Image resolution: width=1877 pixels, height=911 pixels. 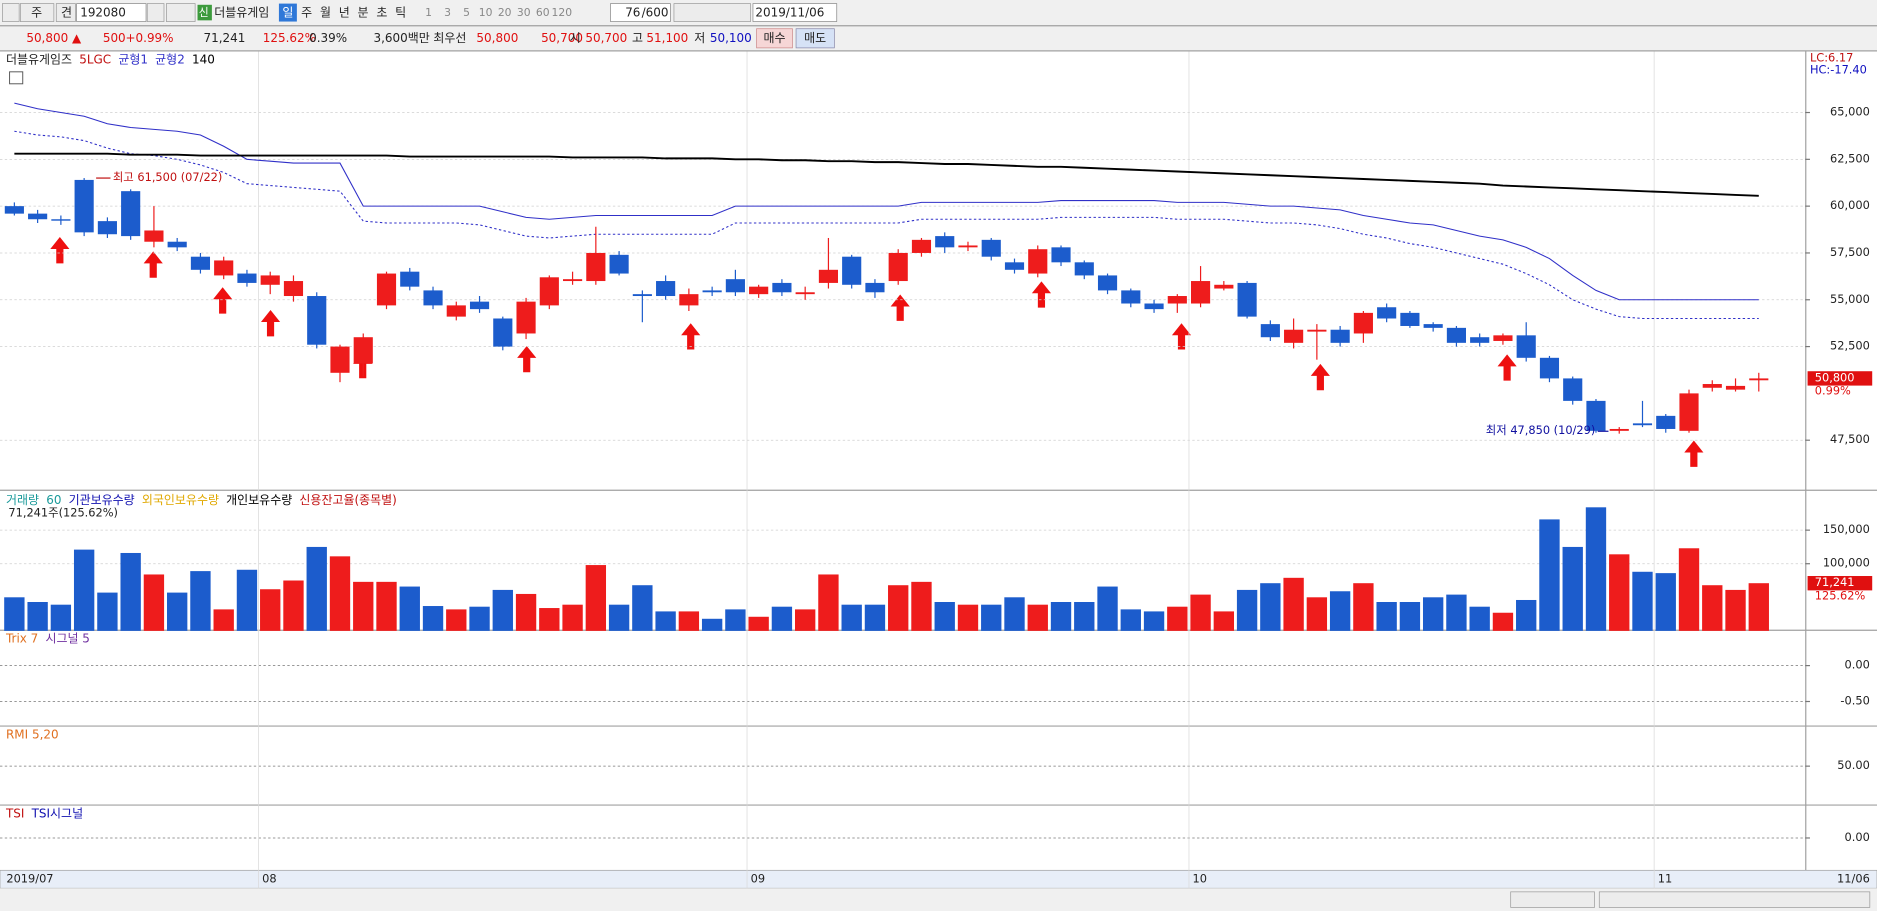 I want to click on date-input, so click(x=795, y=12).